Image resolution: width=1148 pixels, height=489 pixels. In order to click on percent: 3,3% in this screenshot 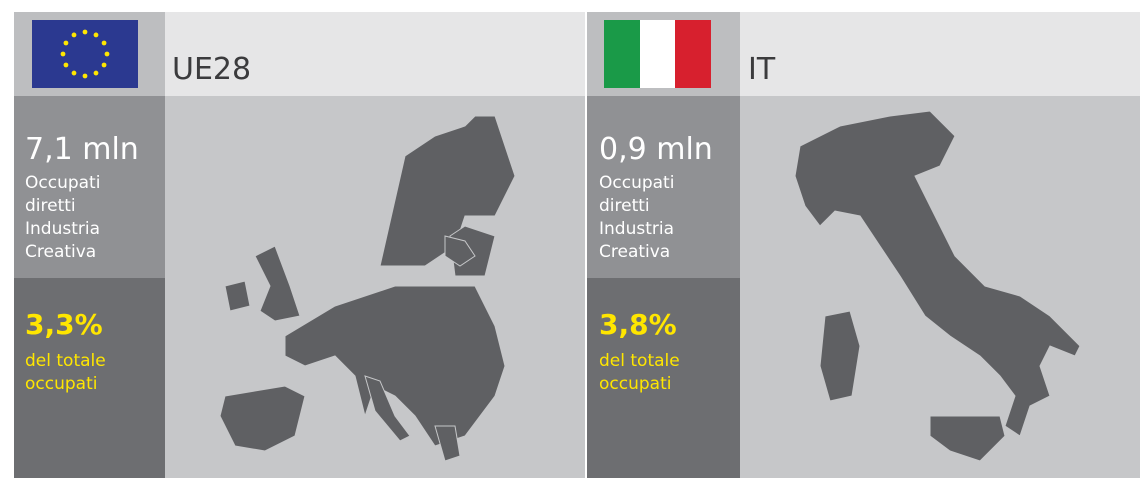, I will do `click(64, 324)`.